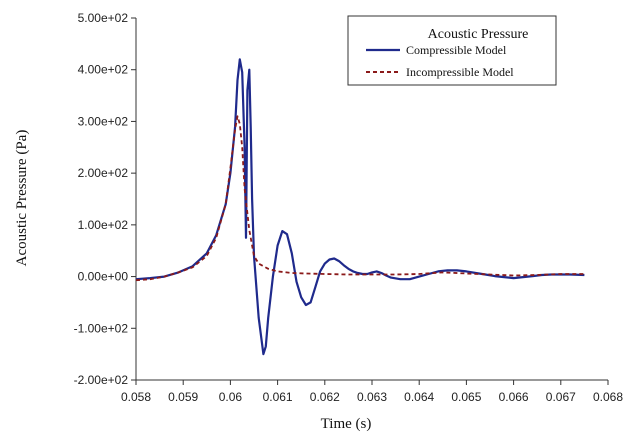 This screenshot has width=638, height=435. I want to click on x-tick-label: 0.068, so click(608, 397).